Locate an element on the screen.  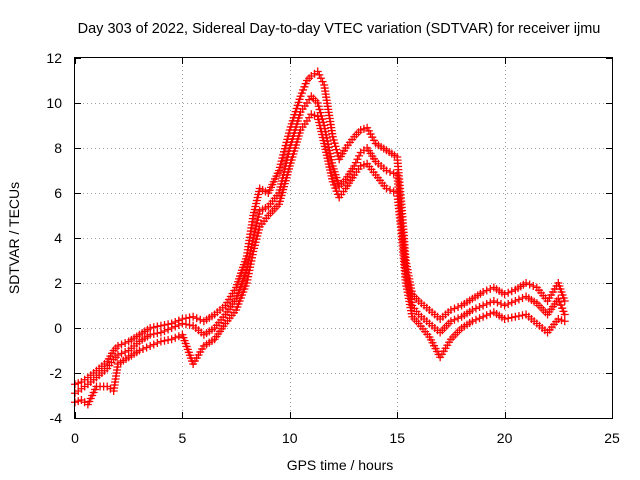
y-axis-label: SDTVAR / TECUs is located at coordinates (14, 238).